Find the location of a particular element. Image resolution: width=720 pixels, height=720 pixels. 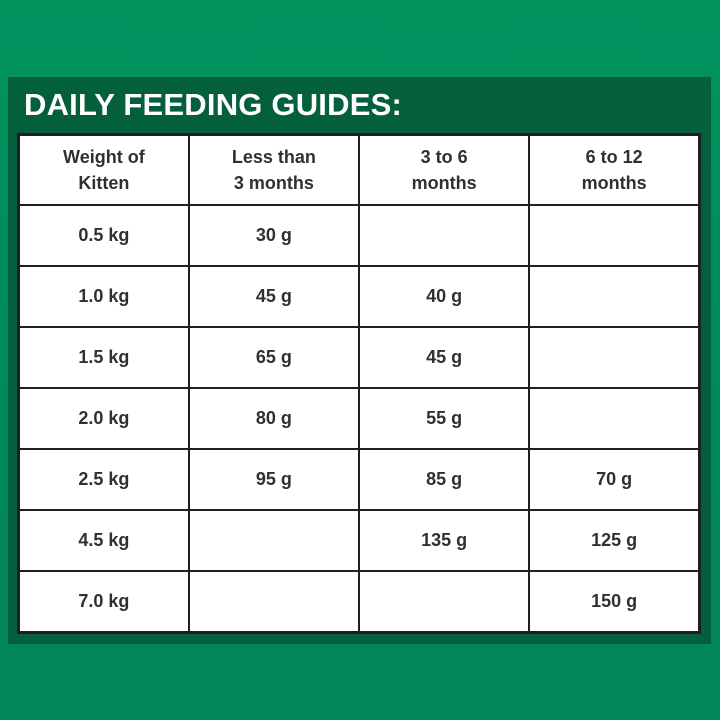

table-row: 0.5 kg 30 g is located at coordinates (359, 235).